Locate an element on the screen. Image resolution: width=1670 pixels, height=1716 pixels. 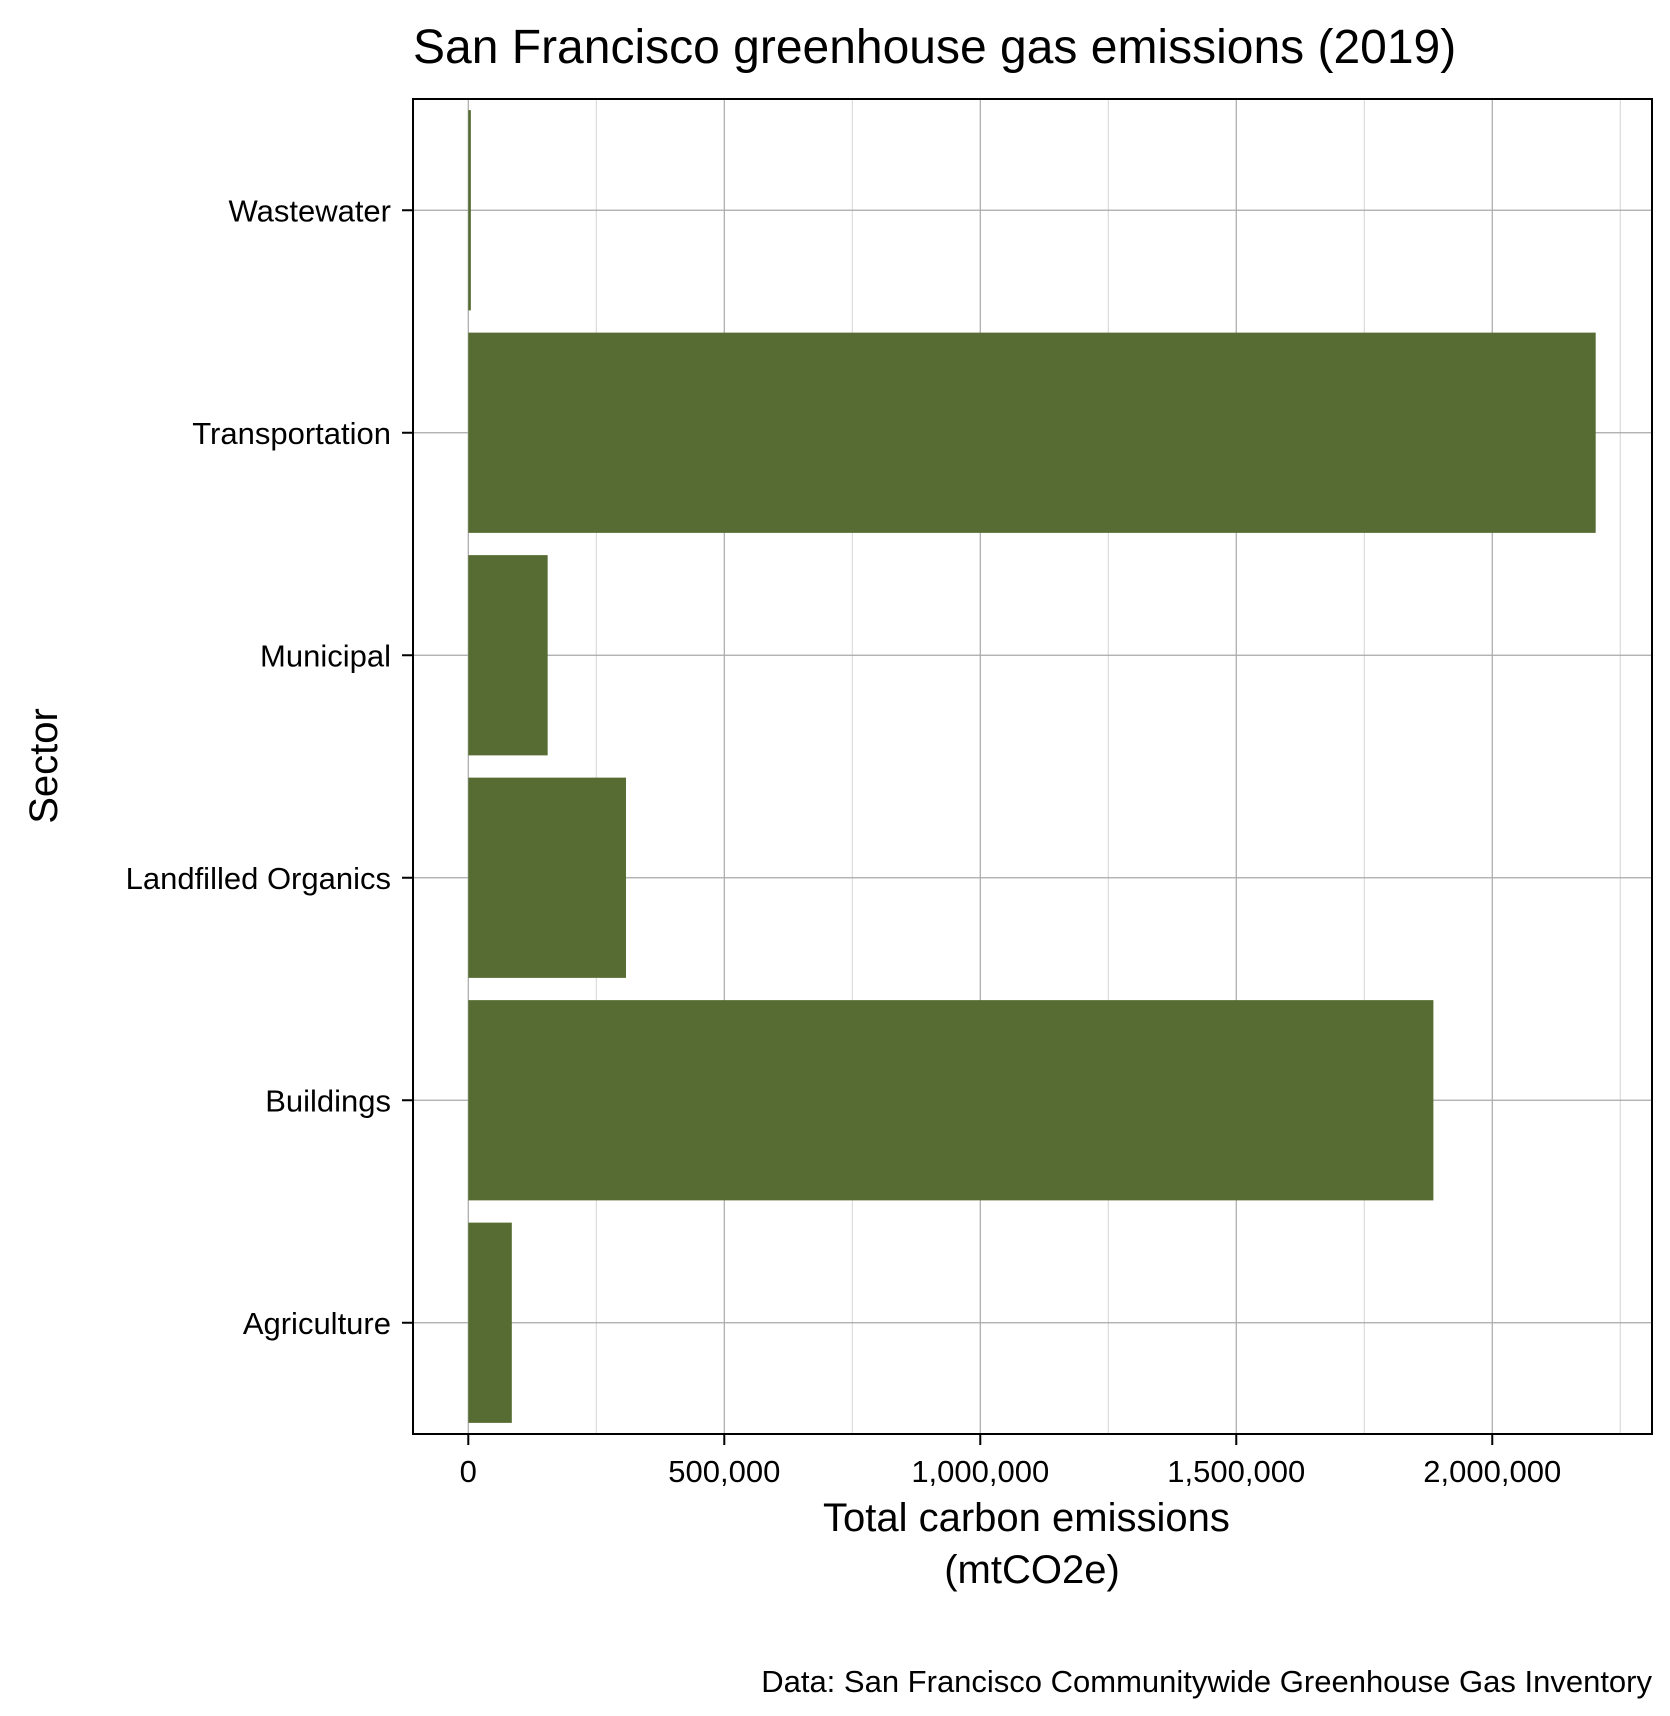
x-axis-title-line-1: Total carbon emissions is located at coordinates (1026, 1518).